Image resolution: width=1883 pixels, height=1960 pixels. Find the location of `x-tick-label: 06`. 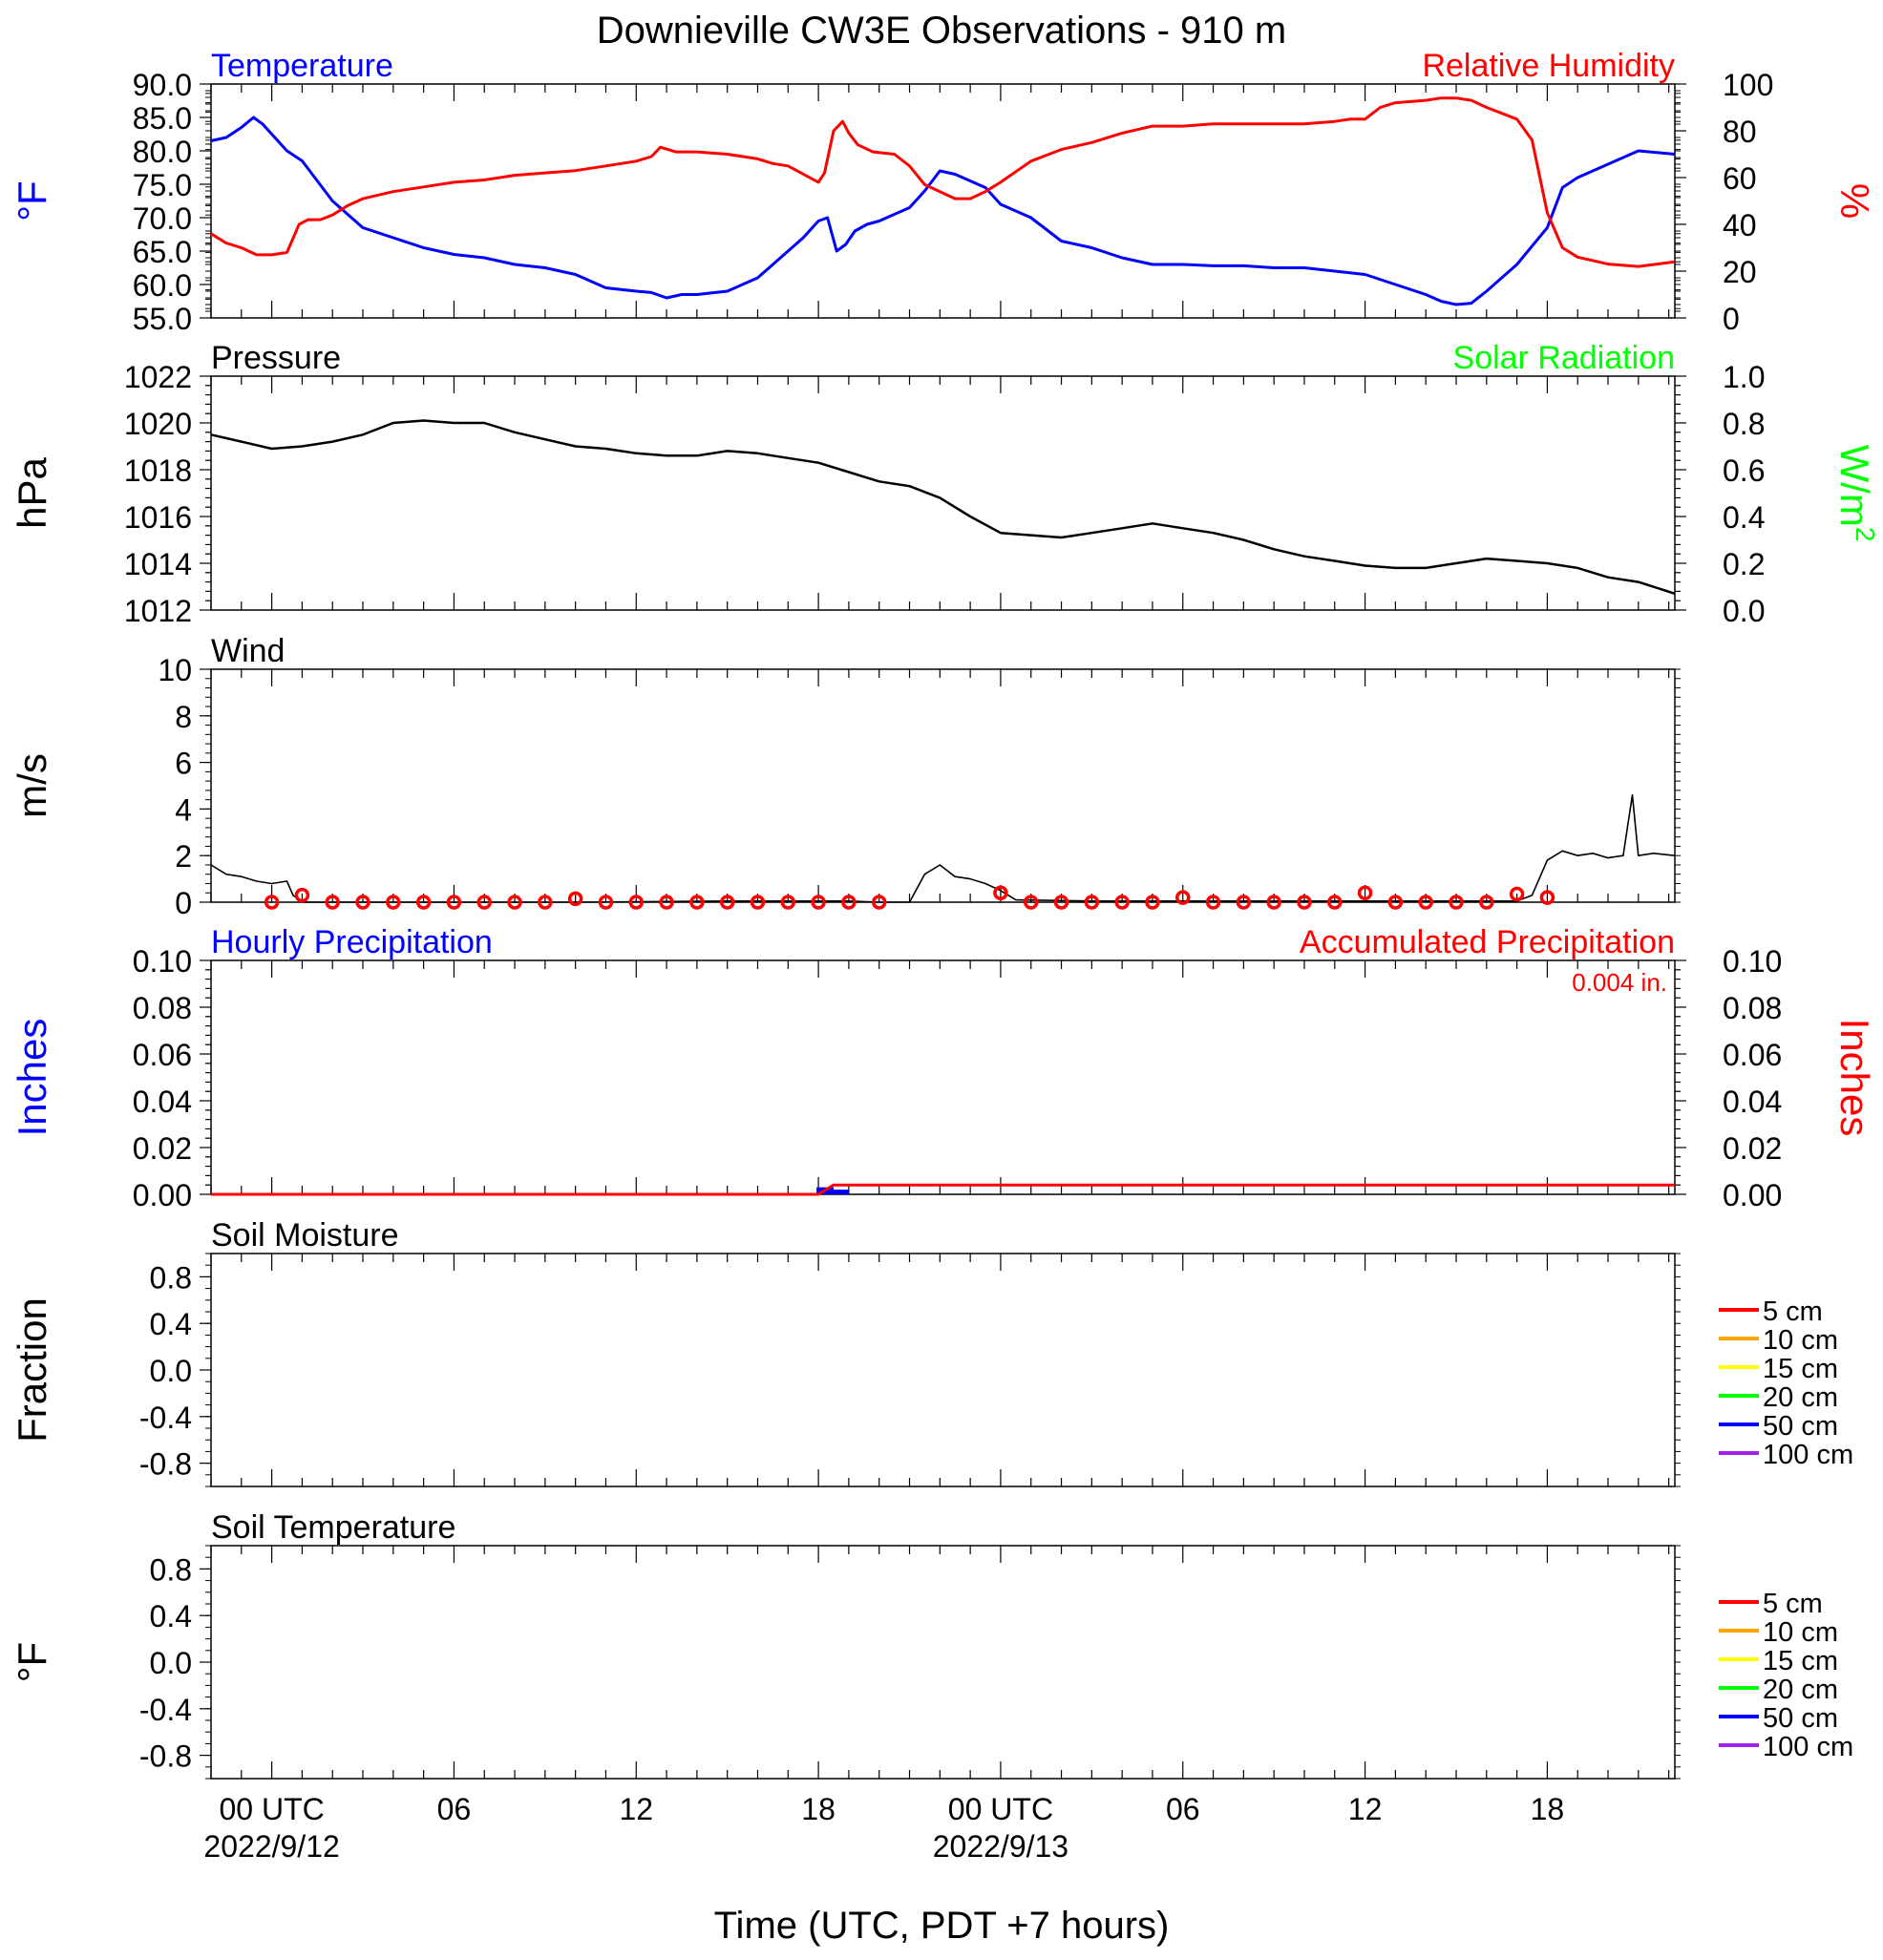

x-tick-label: 06 is located at coordinates (1183, 1809).